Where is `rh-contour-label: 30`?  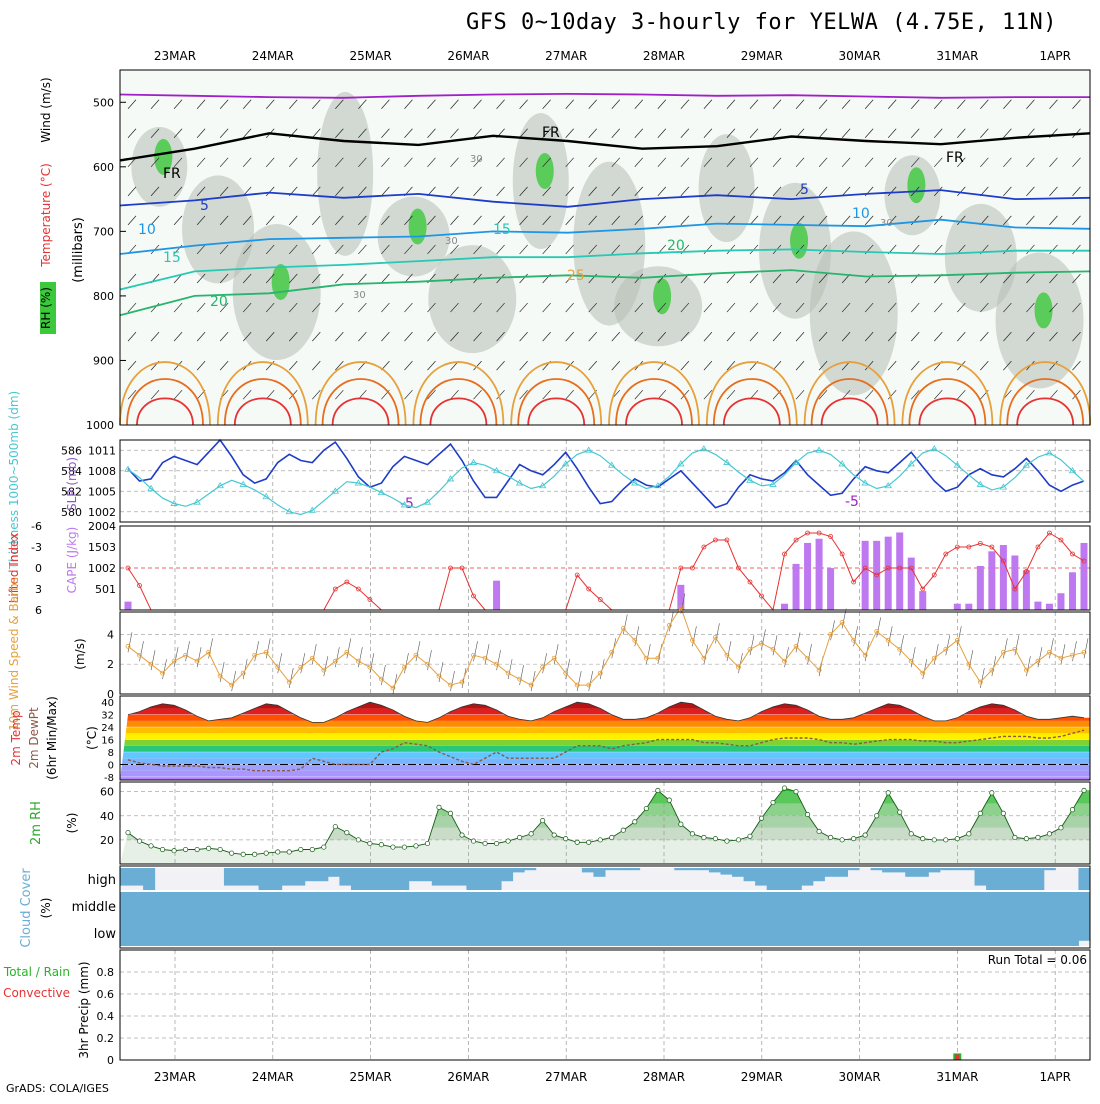
rh-contour-label: 30 is located at coordinates (886, 223).